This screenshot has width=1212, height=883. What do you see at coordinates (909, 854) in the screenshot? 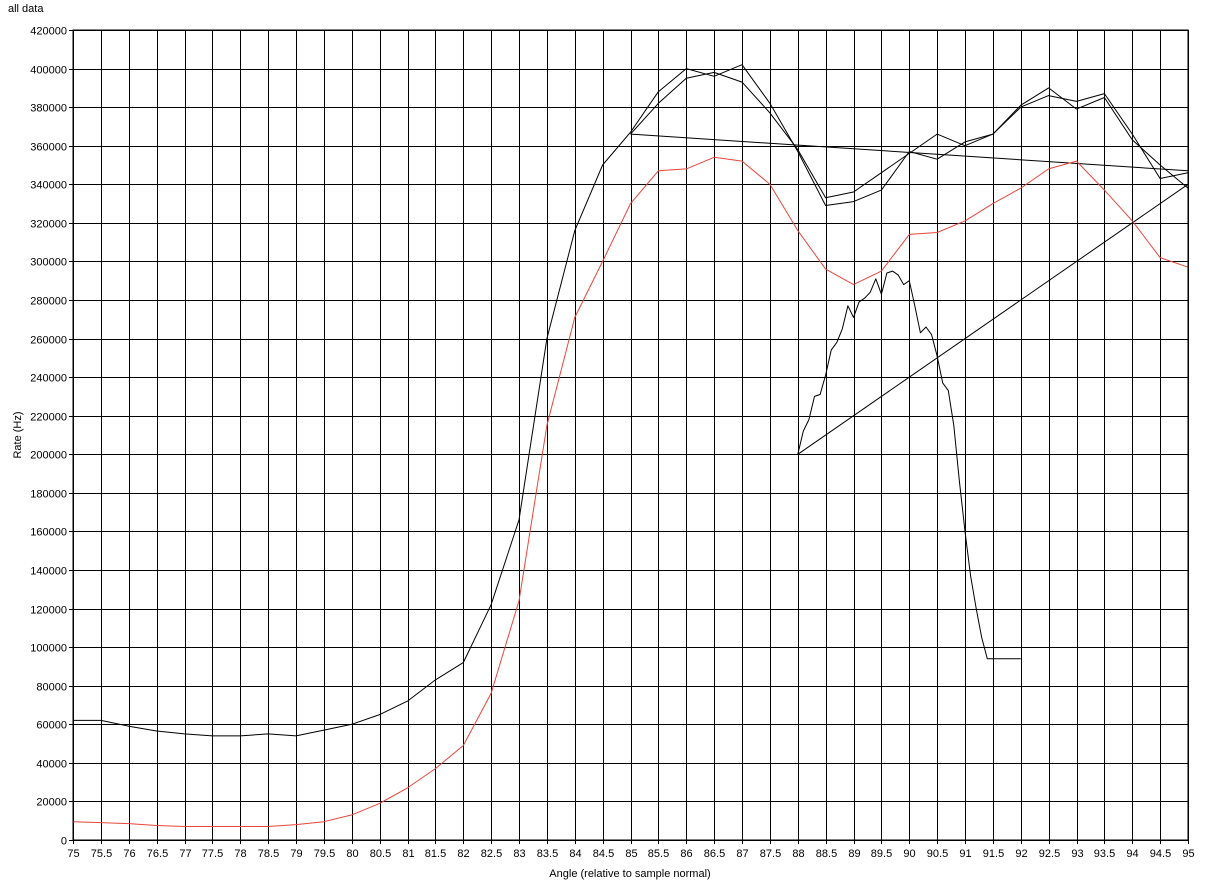
I see `x-tick-label: 90` at bounding box center [909, 854].